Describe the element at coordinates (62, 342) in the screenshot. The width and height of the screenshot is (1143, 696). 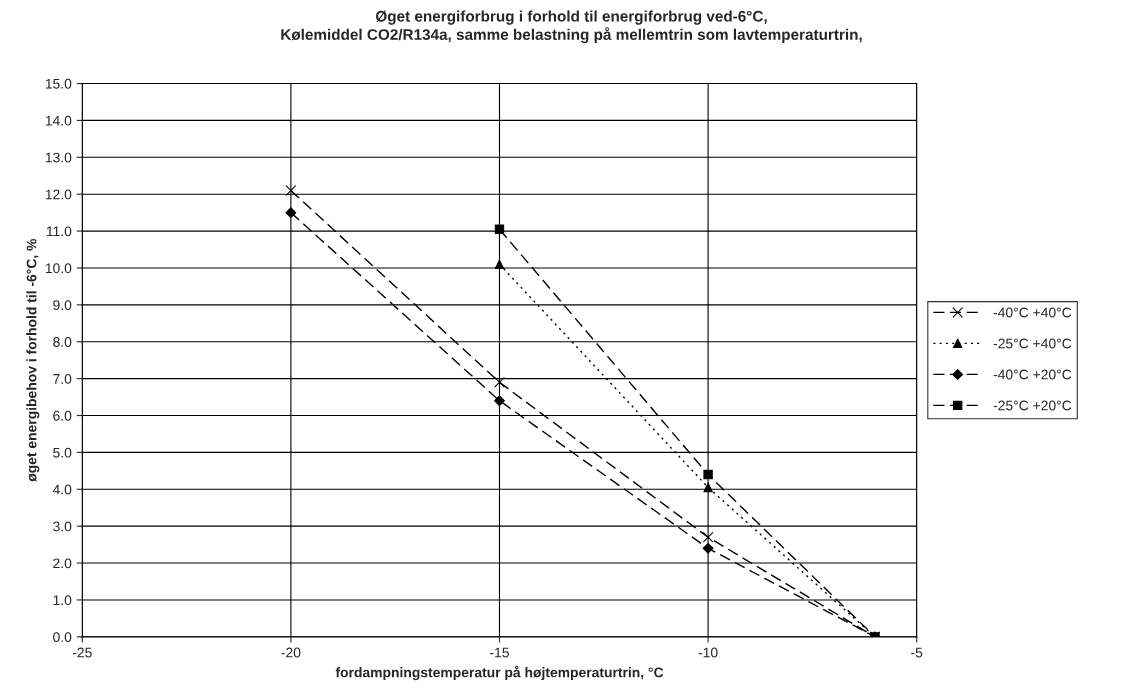
I see `y-tick-label: 8.0` at that location.